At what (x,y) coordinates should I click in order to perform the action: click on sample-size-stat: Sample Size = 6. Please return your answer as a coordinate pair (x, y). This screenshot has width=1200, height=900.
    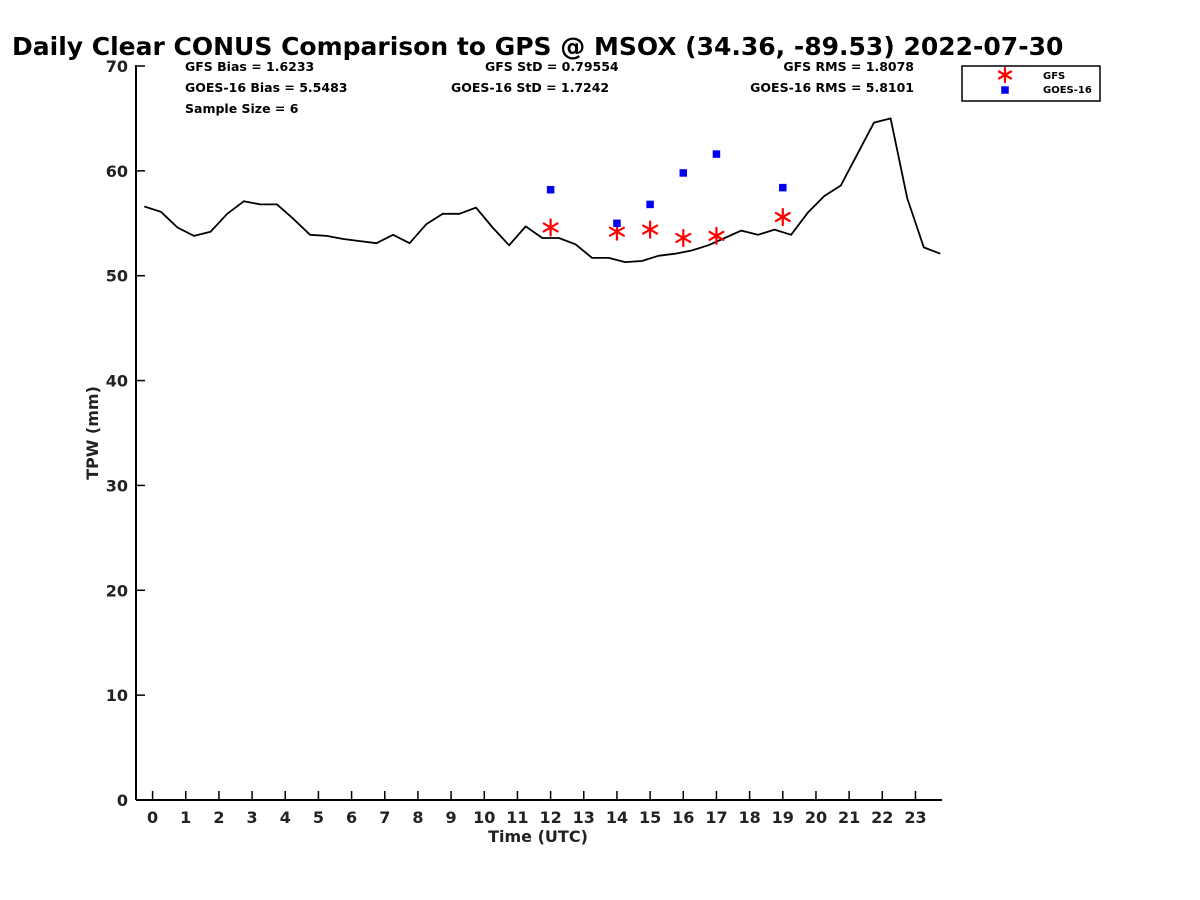
    Looking at the image, I should click on (242, 108).